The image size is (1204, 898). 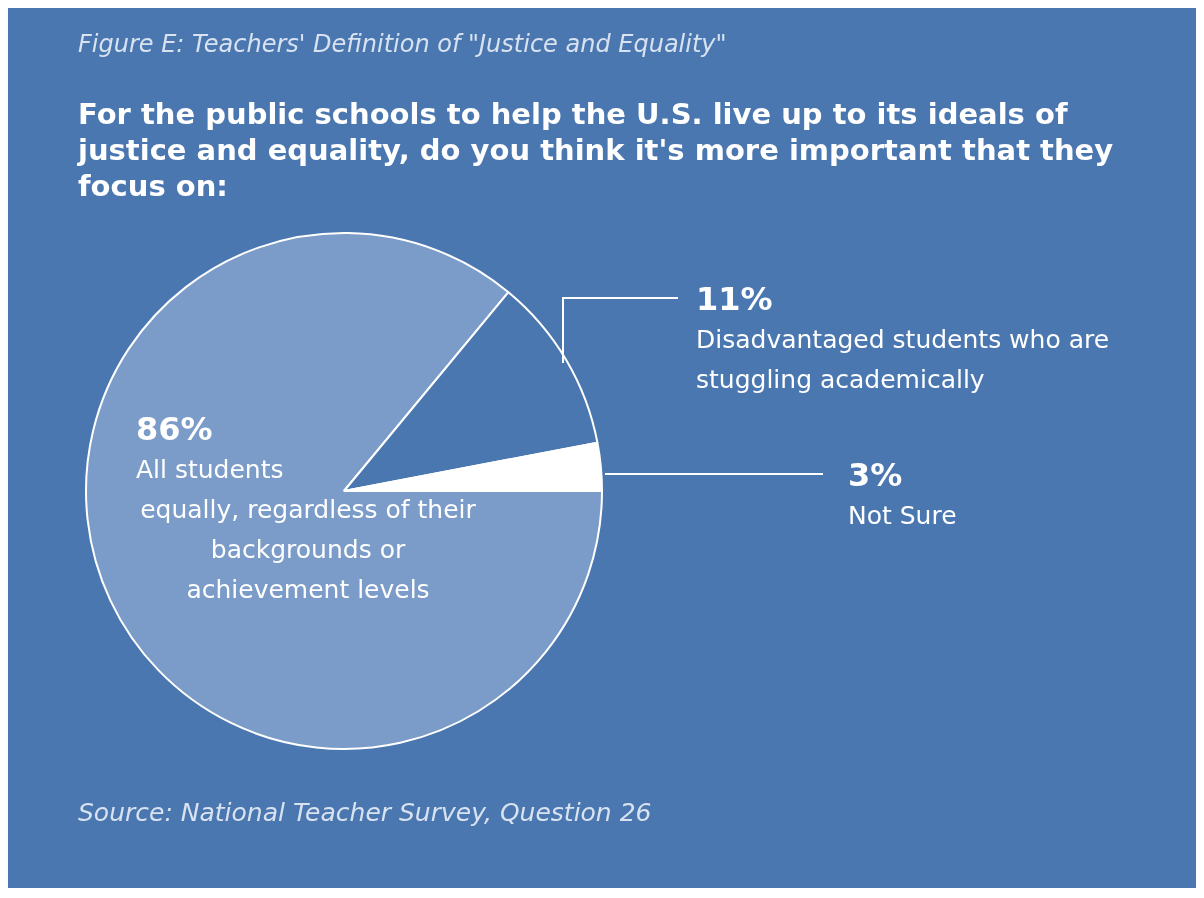 I want to click on source-note: Source: National Teacher Survey, Question 26, so click(x=365, y=813).